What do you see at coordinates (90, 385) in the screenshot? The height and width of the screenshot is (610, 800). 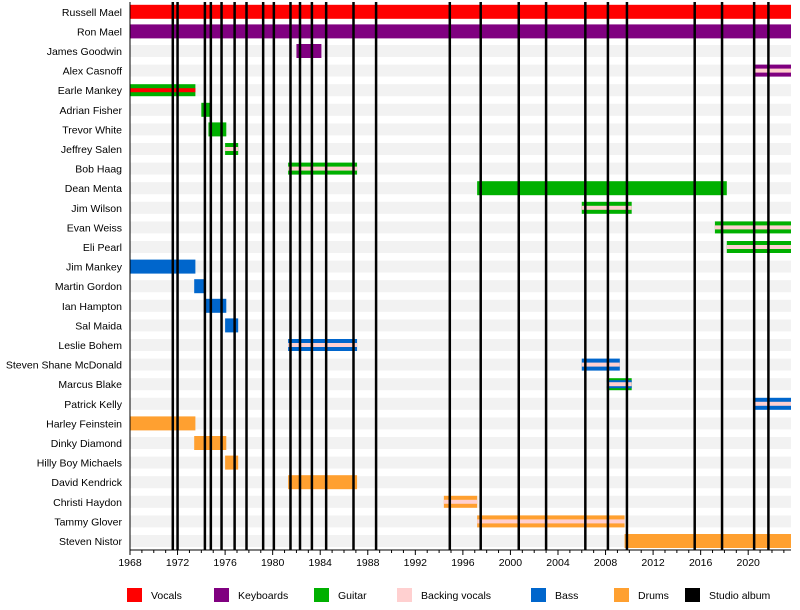 I see `member-label: Marcus Blake` at bounding box center [90, 385].